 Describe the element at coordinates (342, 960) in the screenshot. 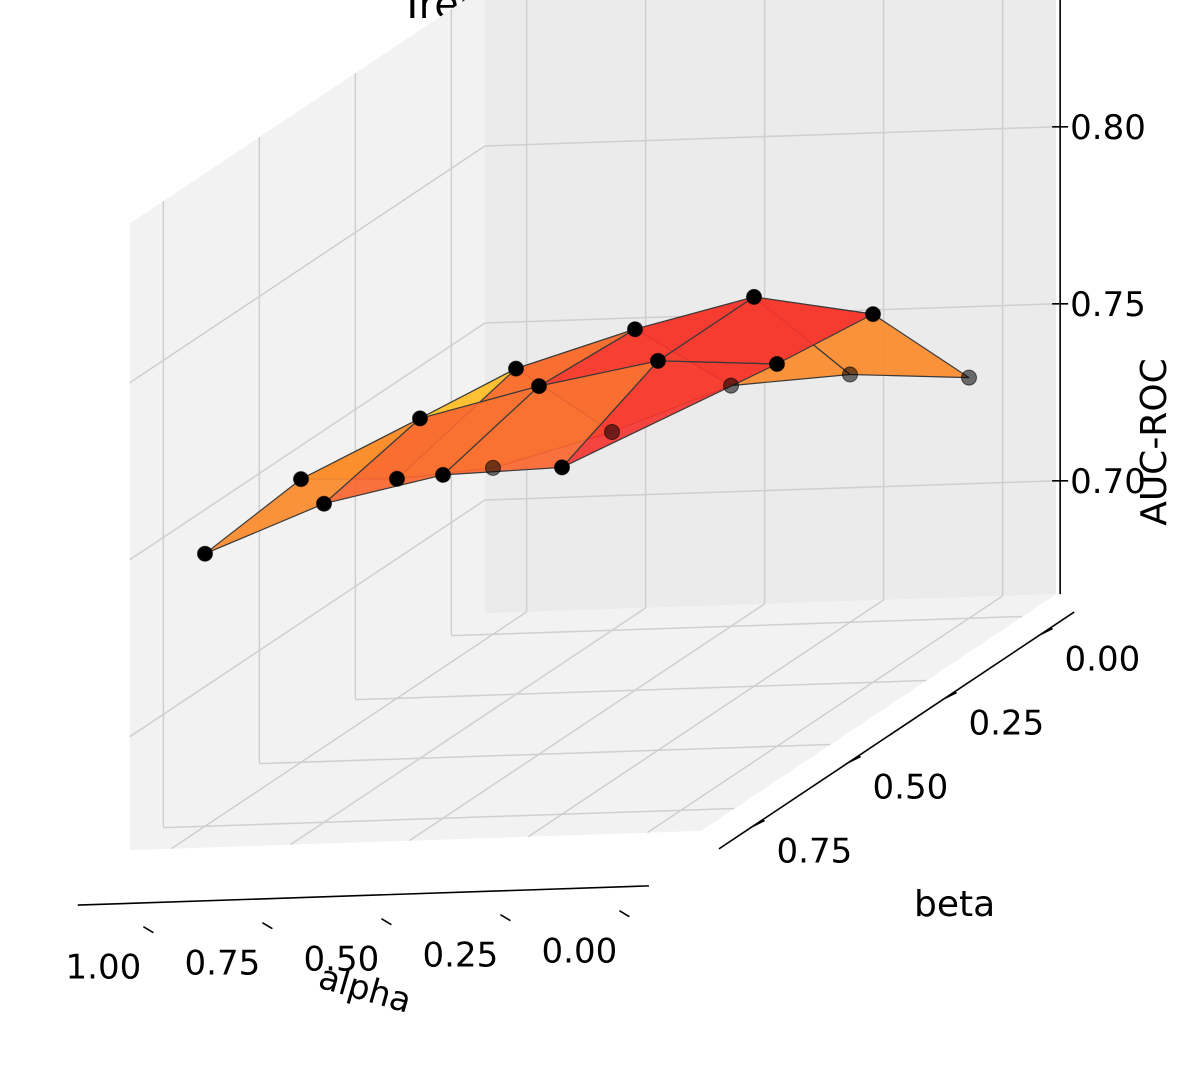

I see `x-tick-label: 0.50` at that location.